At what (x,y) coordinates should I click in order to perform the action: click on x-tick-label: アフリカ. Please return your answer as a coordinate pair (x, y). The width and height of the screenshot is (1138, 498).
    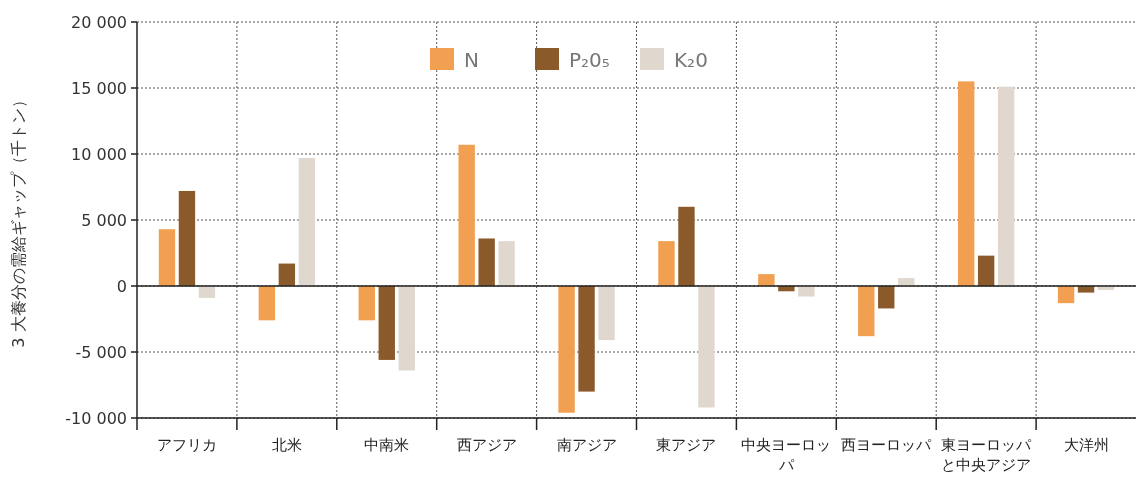
    Looking at the image, I should click on (186, 445).